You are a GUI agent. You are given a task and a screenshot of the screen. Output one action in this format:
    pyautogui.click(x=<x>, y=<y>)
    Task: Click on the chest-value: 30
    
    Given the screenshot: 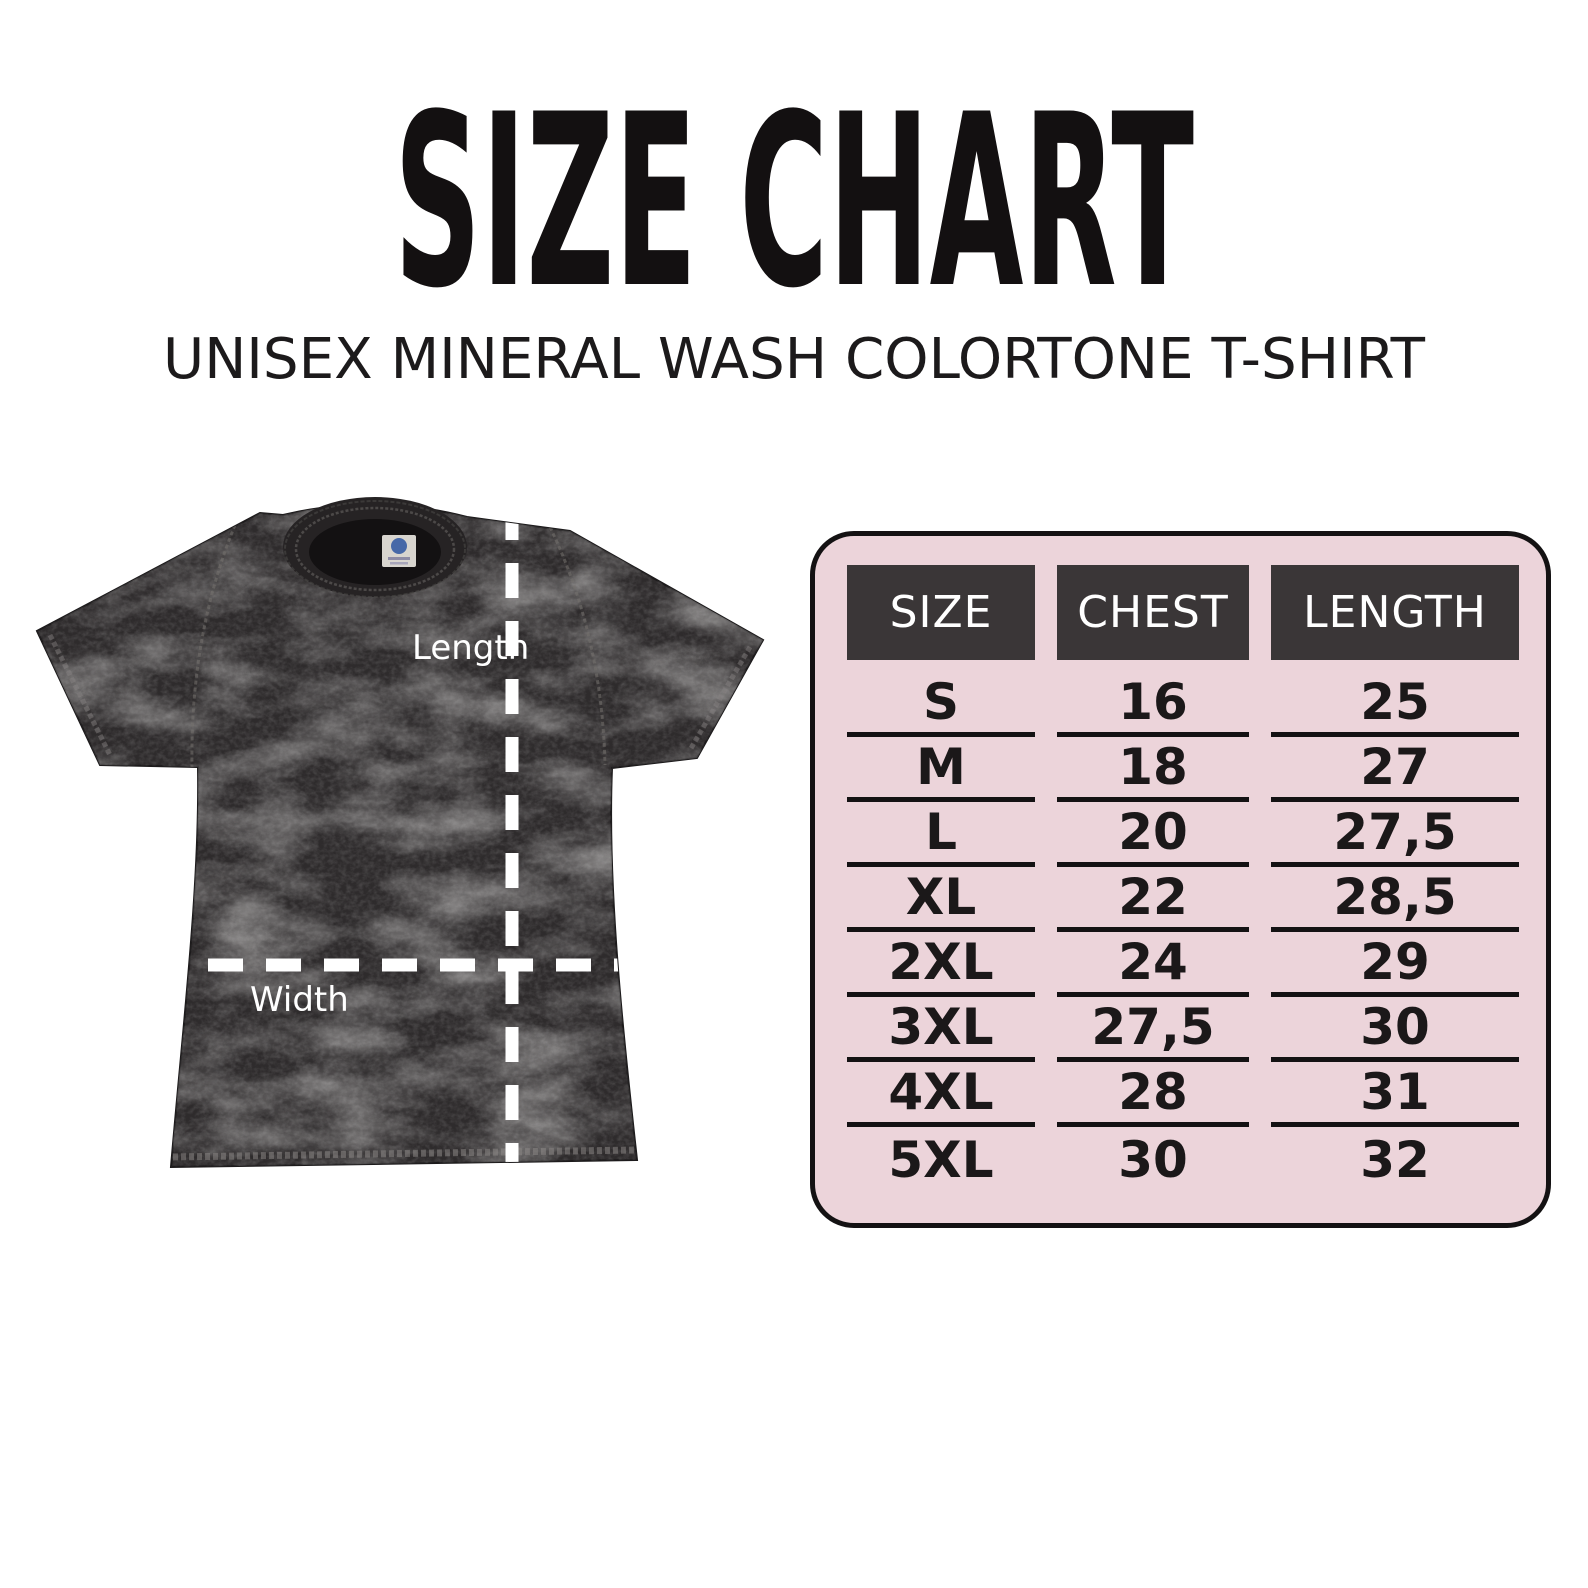 What is the action you would take?
    pyautogui.click(x=1153, y=1159)
    